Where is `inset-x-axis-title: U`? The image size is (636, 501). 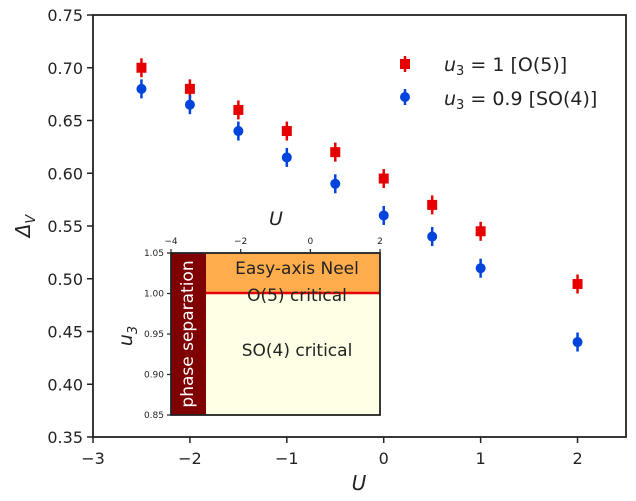
inset-x-axis-title: U is located at coordinates (276, 219).